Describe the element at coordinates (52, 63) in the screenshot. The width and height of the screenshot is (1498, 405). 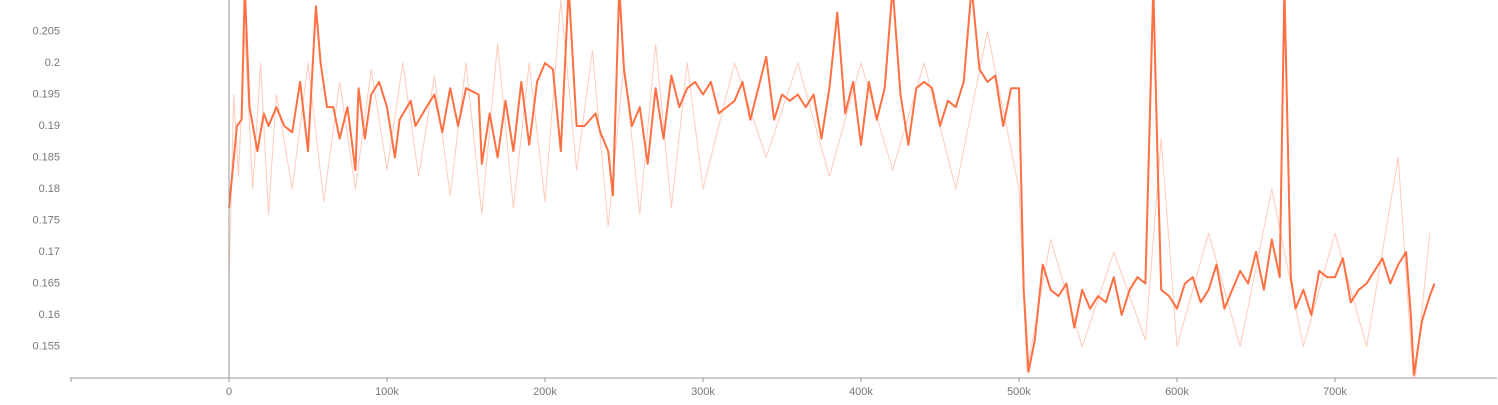
I see `y-tick-label: 0.2` at that location.